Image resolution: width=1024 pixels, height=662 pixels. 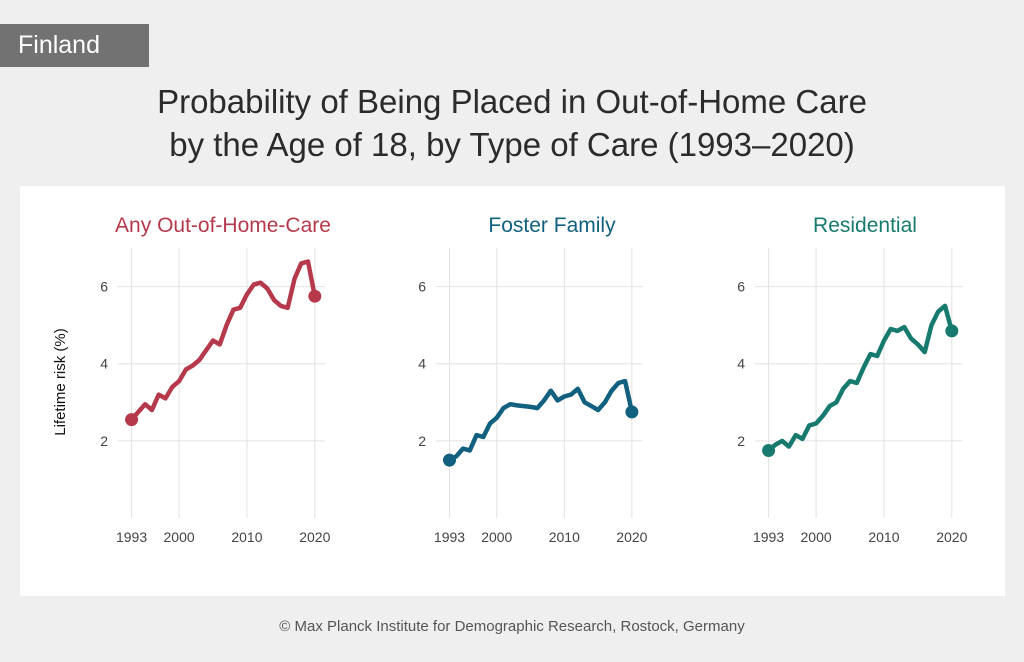 What do you see at coordinates (951, 537) in the screenshot?
I see `panel-3-x-tick-label: 2020` at bounding box center [951, 537].